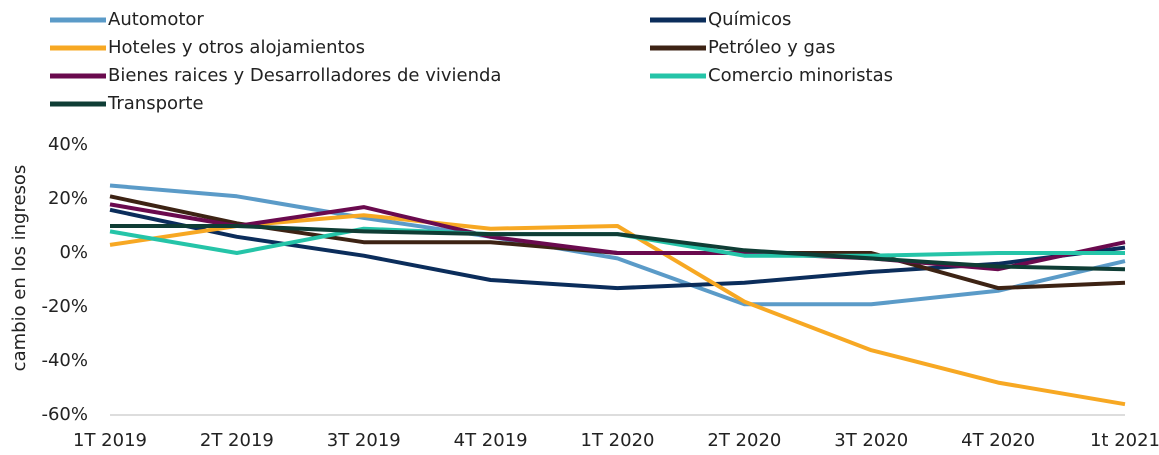  Describe the element at coordinates (110, 440) in the screenshot. I see `x-tick-label: 1T 2019` at that location.